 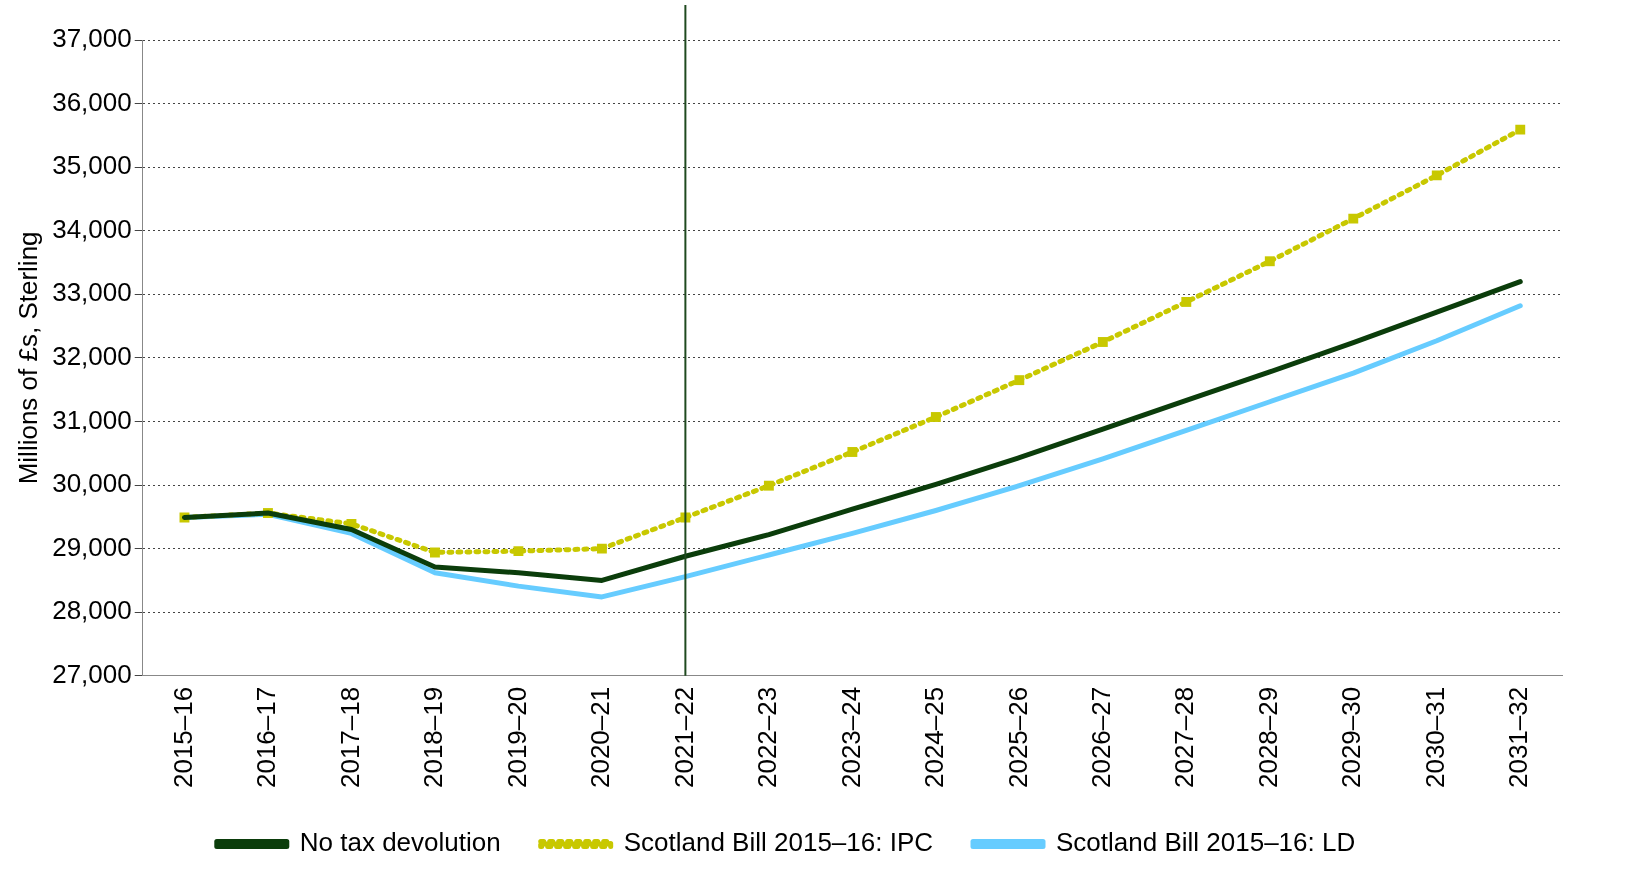 I want to click on x-tick-label: 2029–30, so click(x=1351, y=737).